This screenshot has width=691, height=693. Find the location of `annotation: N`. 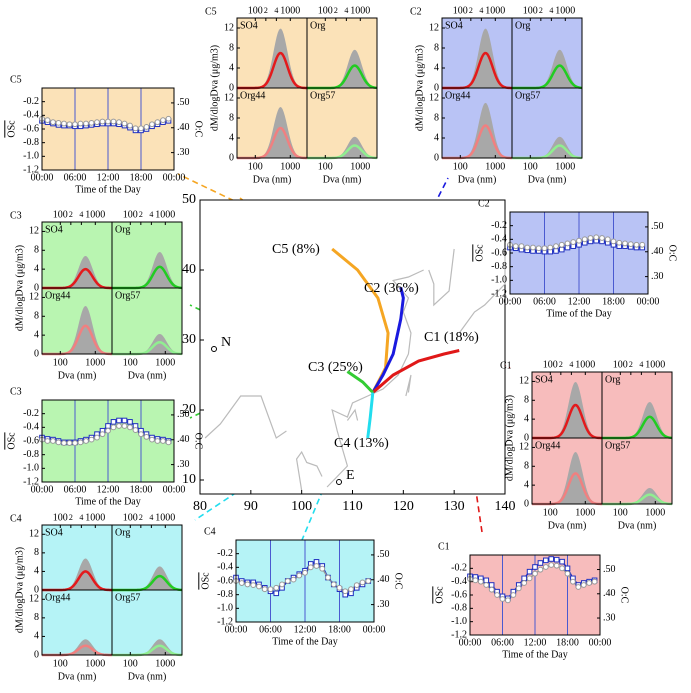

annotation: N is located at coordinates (226, 342).